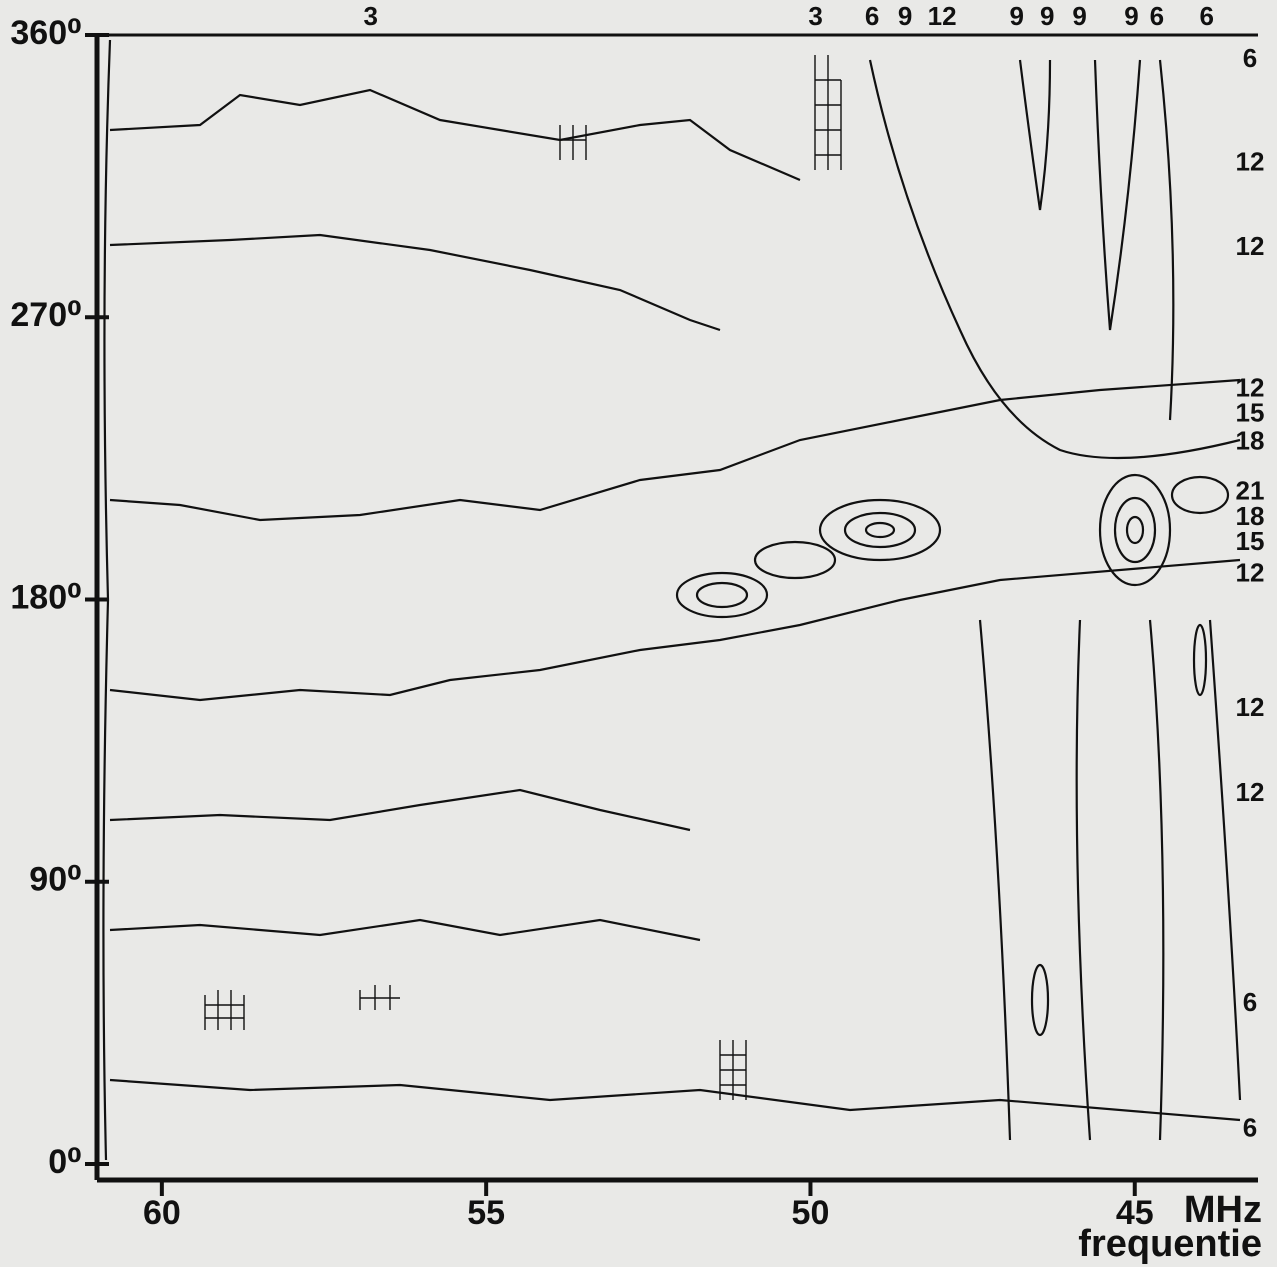 The height and width of the screenshot is (1267, 1277). What do you see at coordinates (46, 33) in the screenshot?
I see `y-tick-label: 360⁰` at bounding box center [46, 33].